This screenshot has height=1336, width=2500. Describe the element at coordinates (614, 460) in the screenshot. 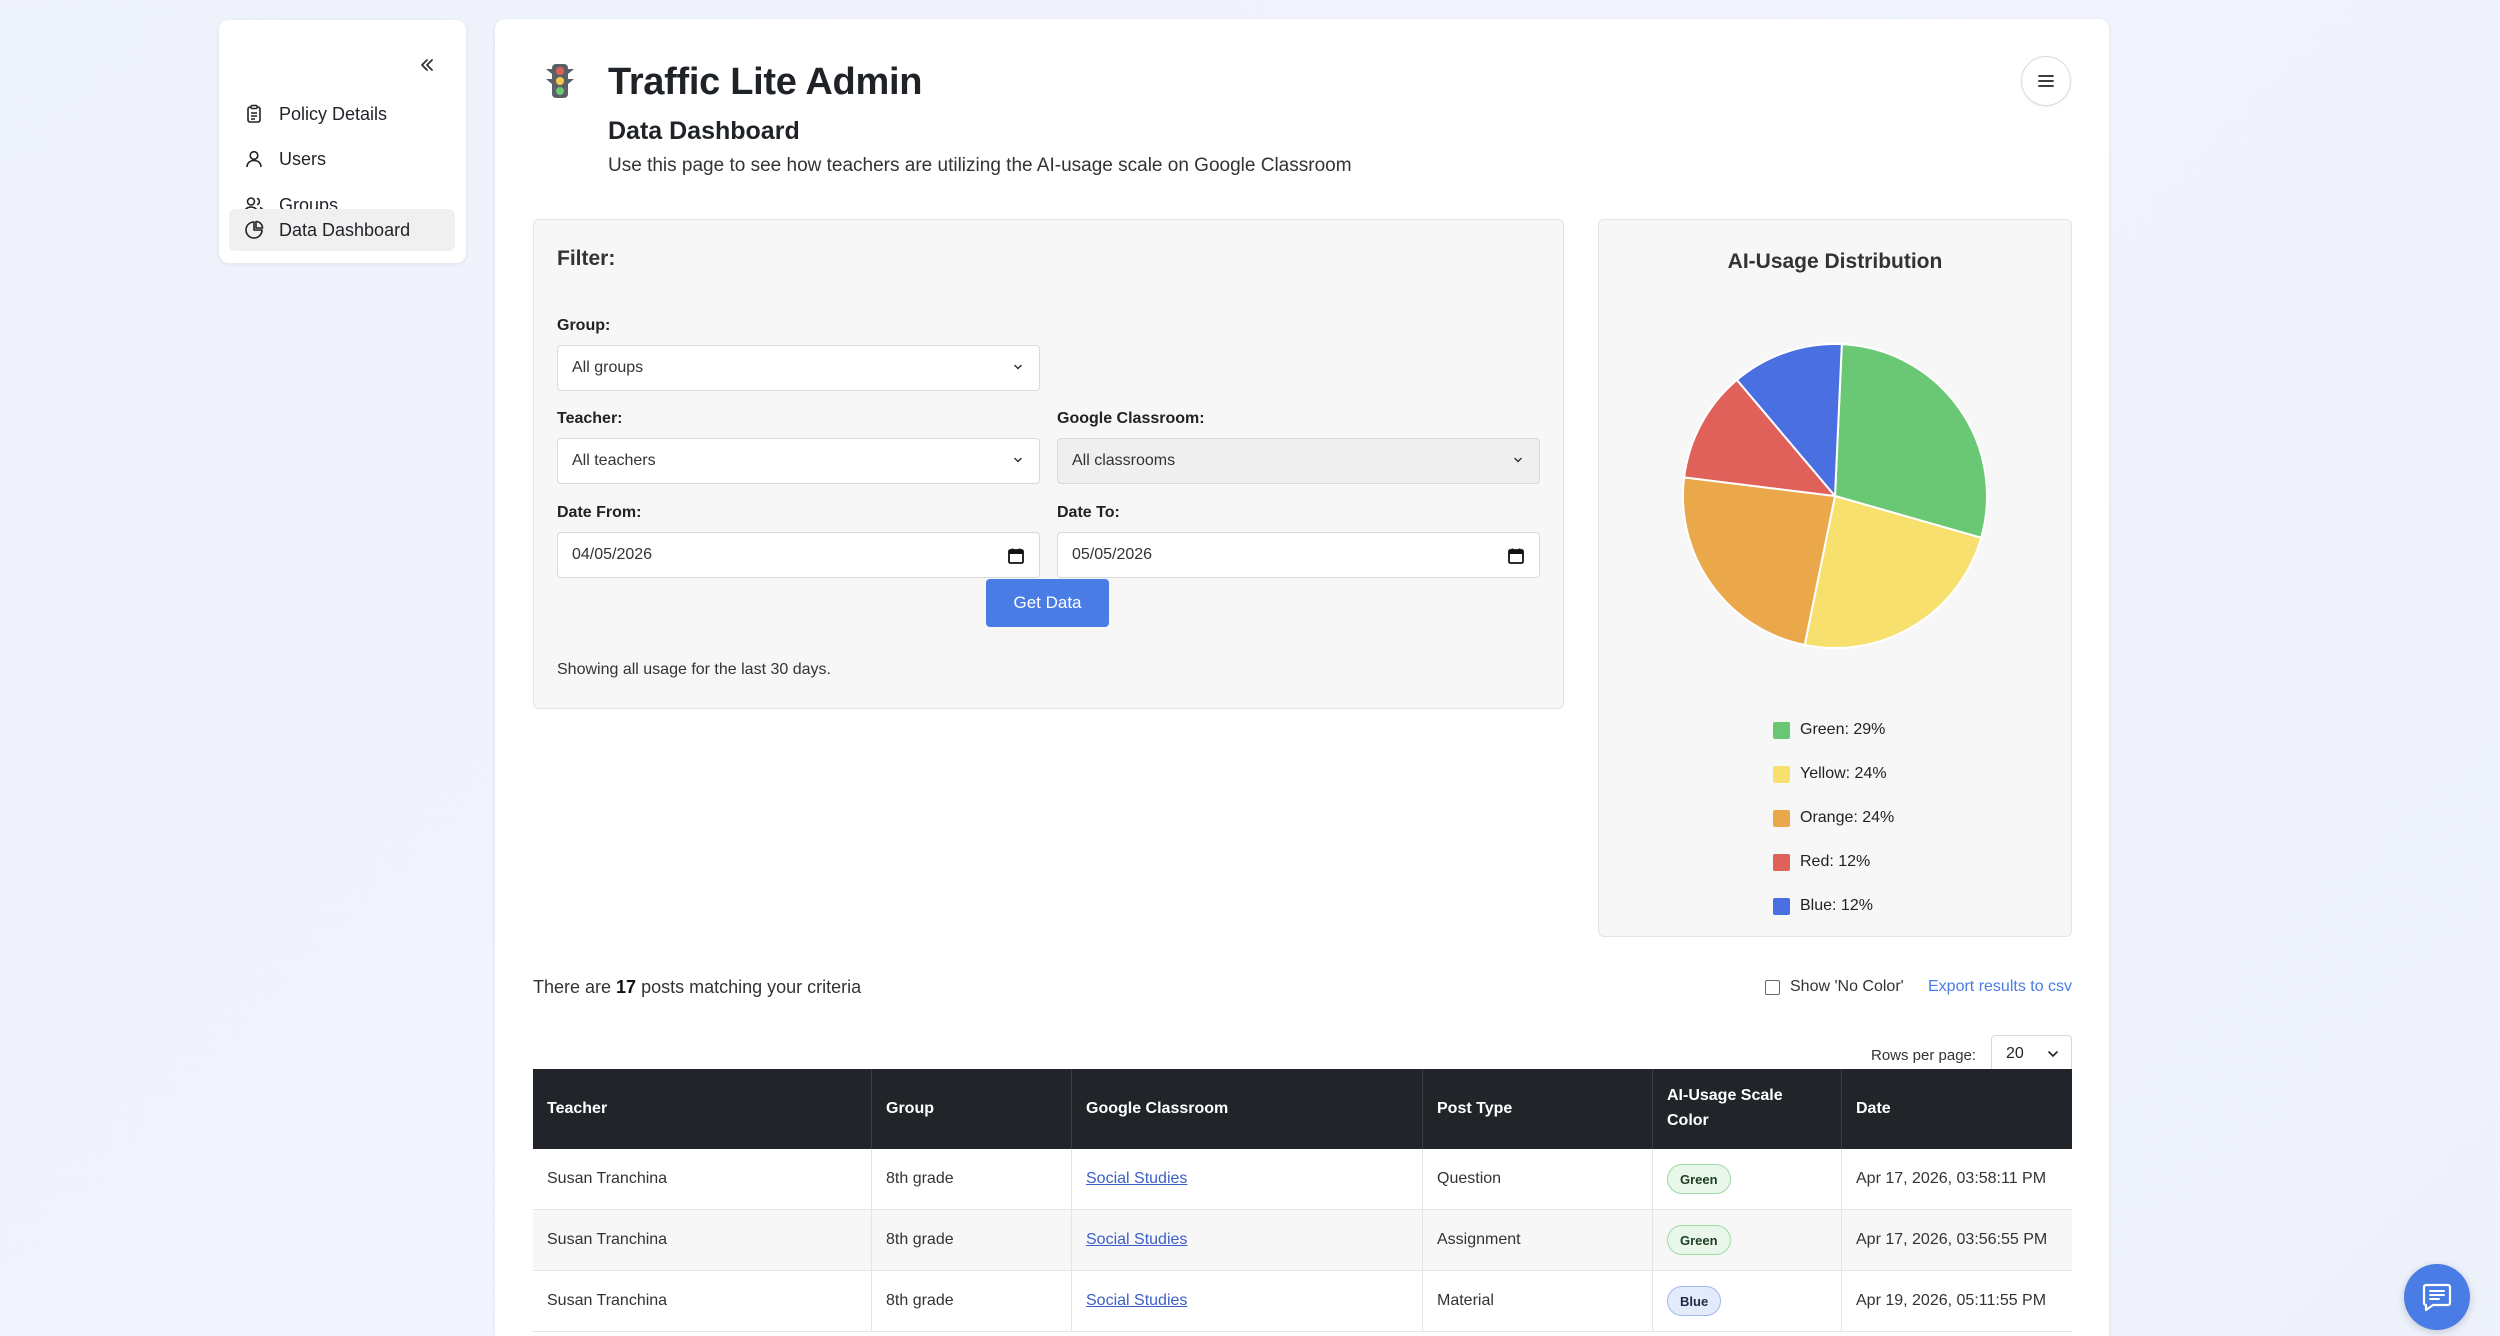

I see `teacher-select-value: All teachers` at that location.